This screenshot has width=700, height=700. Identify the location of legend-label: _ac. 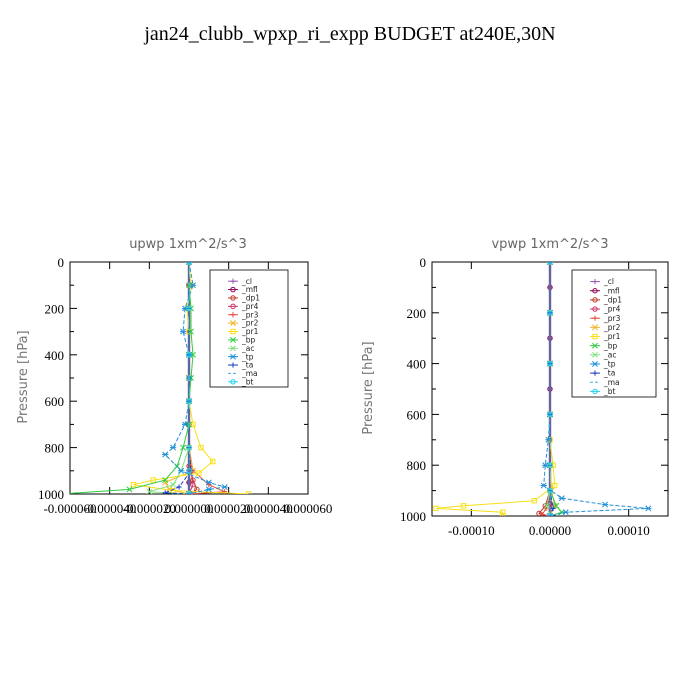
(247, 348).